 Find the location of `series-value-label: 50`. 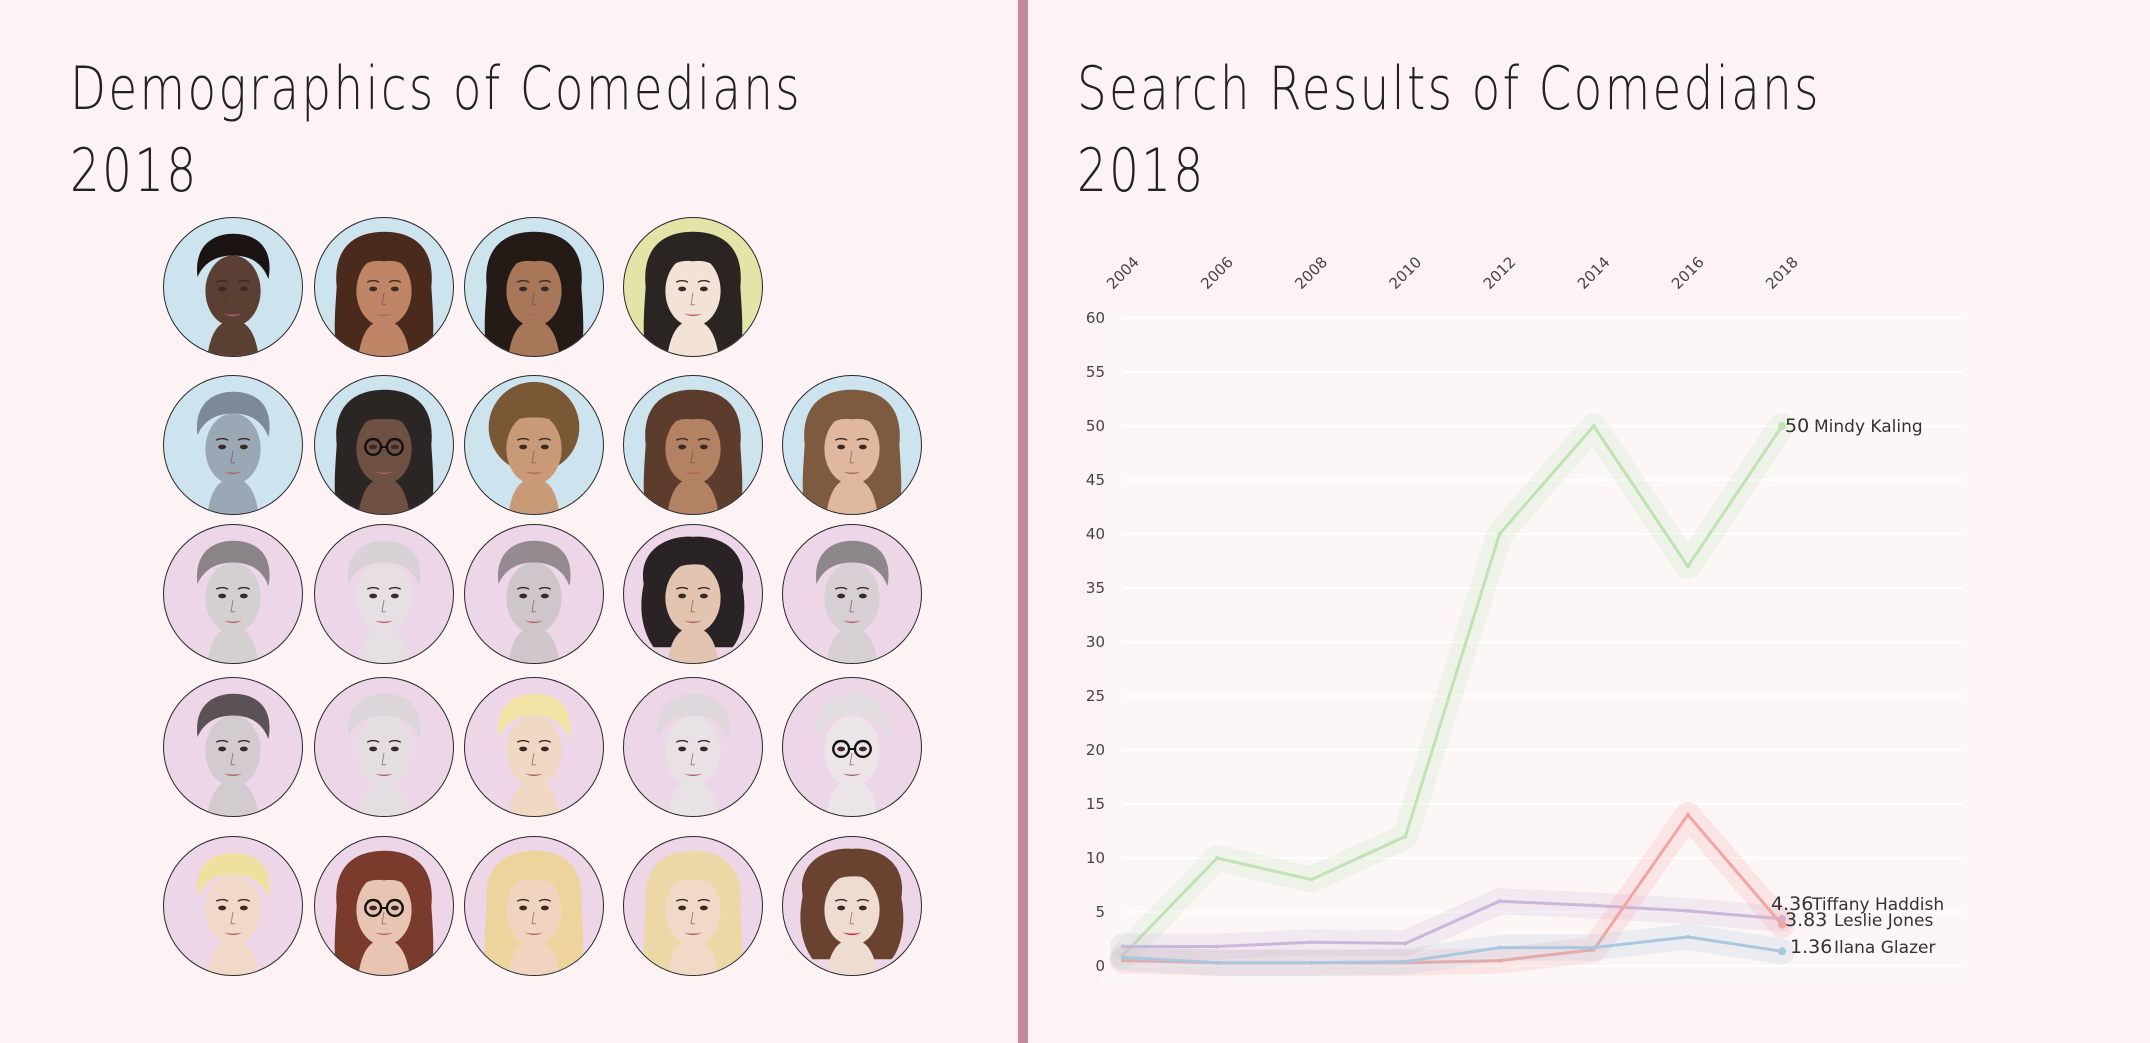

series-value-label: 50 is located at coordinates (1797, 426).